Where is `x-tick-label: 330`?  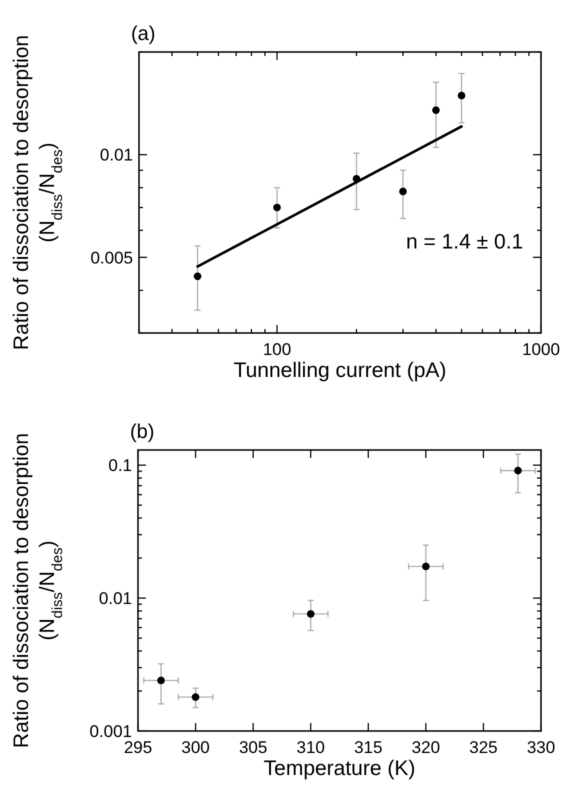 x-tick-label: 330 is located at coordinates (541, 747).